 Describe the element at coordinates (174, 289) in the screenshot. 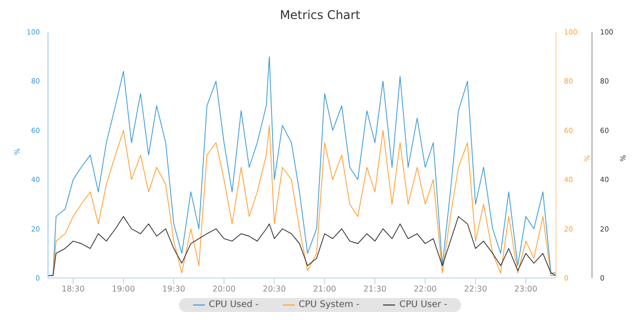

I see `x-tick-label: 19:30` at that location.